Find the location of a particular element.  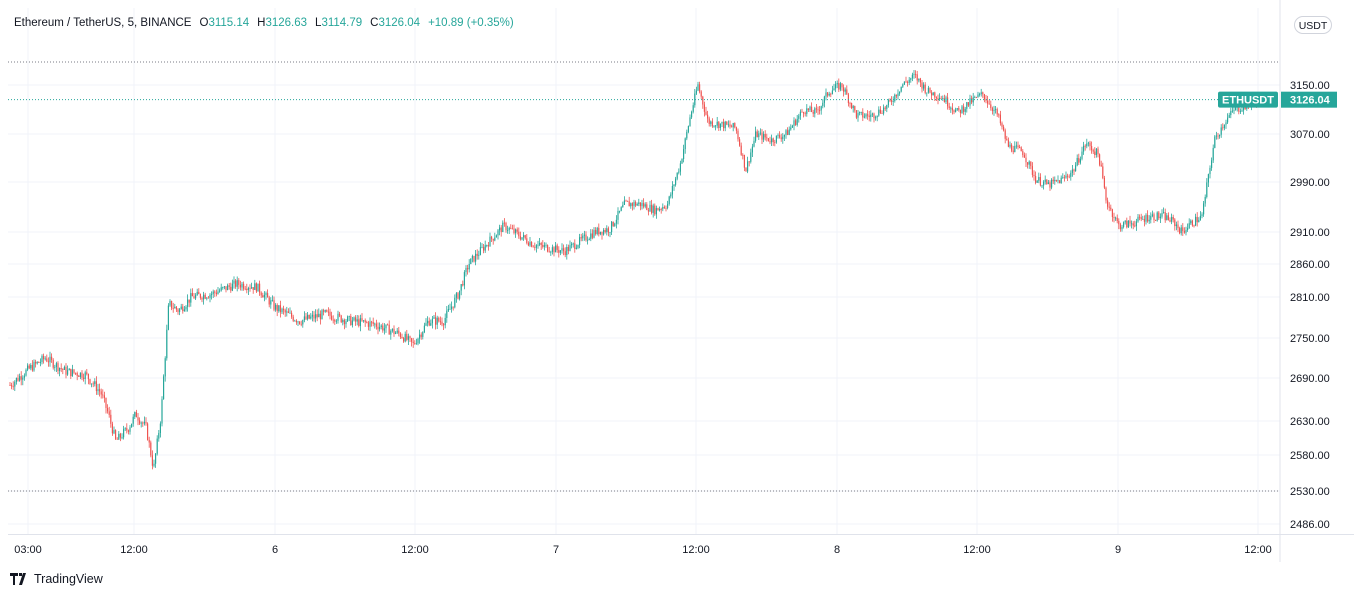

price-tag-ticker-bg is located at coordinates (1248, 99).